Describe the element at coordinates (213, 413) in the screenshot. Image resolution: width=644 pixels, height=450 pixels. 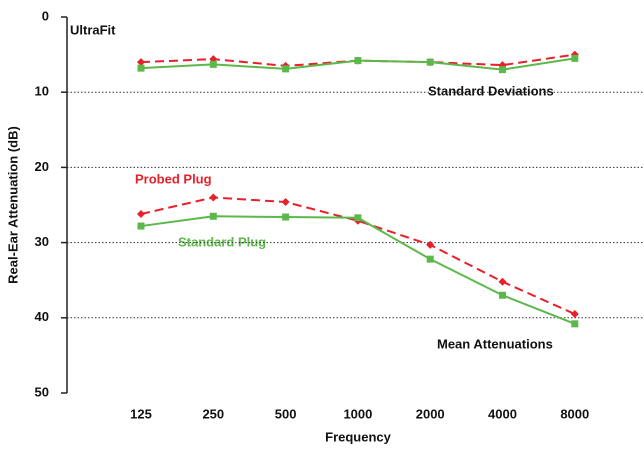
I see `x-tick-label: 250` at that location.